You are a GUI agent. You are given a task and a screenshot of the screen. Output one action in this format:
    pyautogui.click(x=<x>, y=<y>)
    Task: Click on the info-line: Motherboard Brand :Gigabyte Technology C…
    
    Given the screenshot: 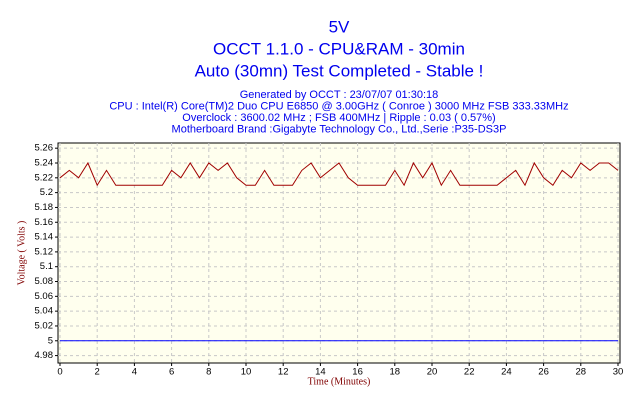 What is the action you would take?
    pyautogui.click(x=339, y=129)
    